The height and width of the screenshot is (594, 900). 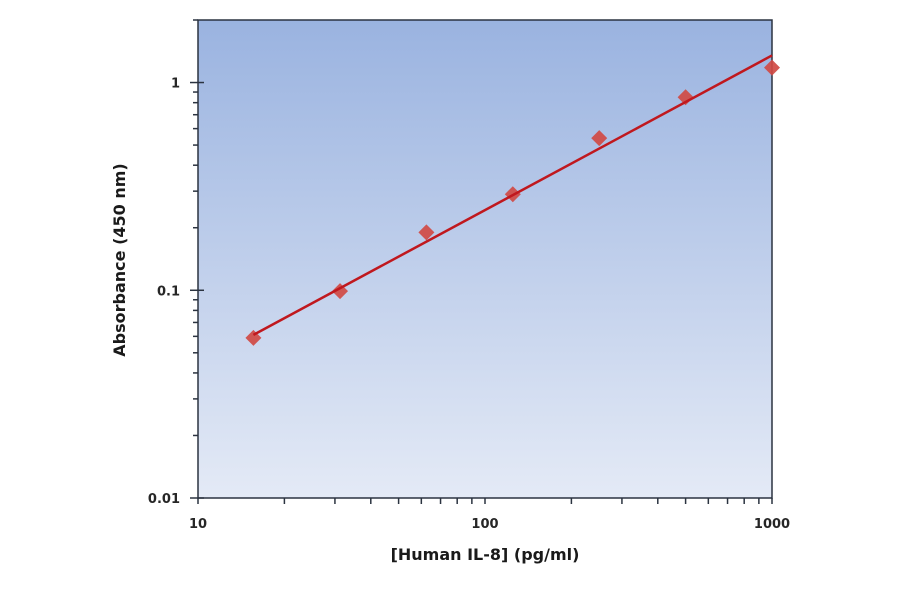 What do you see at coordinates (772, 524) in the screenshot?
I see `x-tick-label: 1000` at bounding box center [772, 524].